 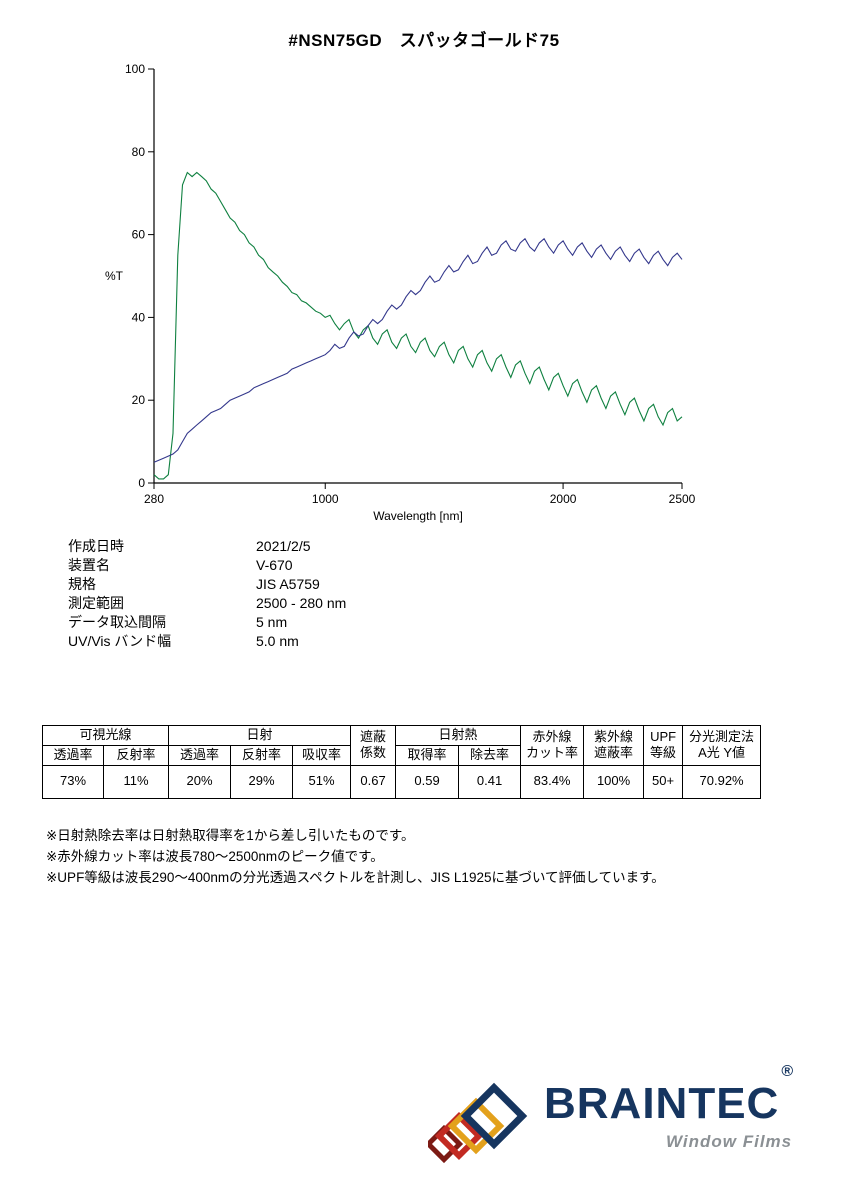 What do you see at coordinates (427, 755) in the screenshot?
I see `subheader-heat-gain: 取得率` at bounding box center [427, 755].